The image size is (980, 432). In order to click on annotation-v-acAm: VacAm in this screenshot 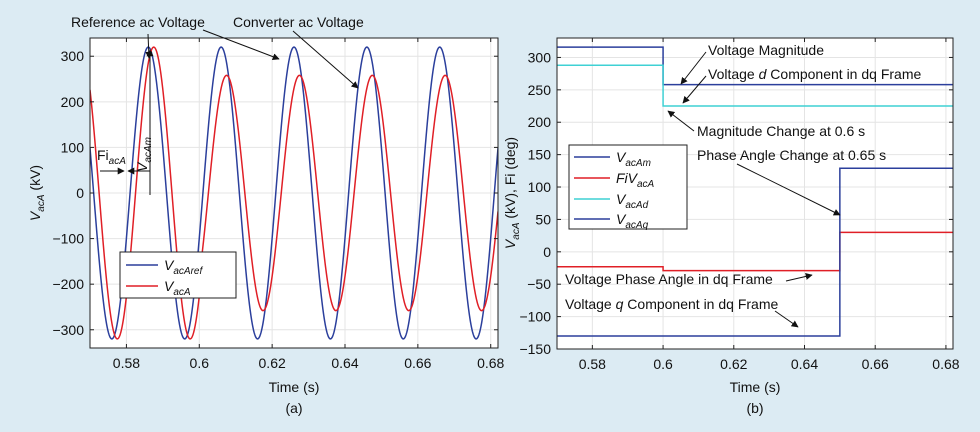, I will do `click(144, 154)`.